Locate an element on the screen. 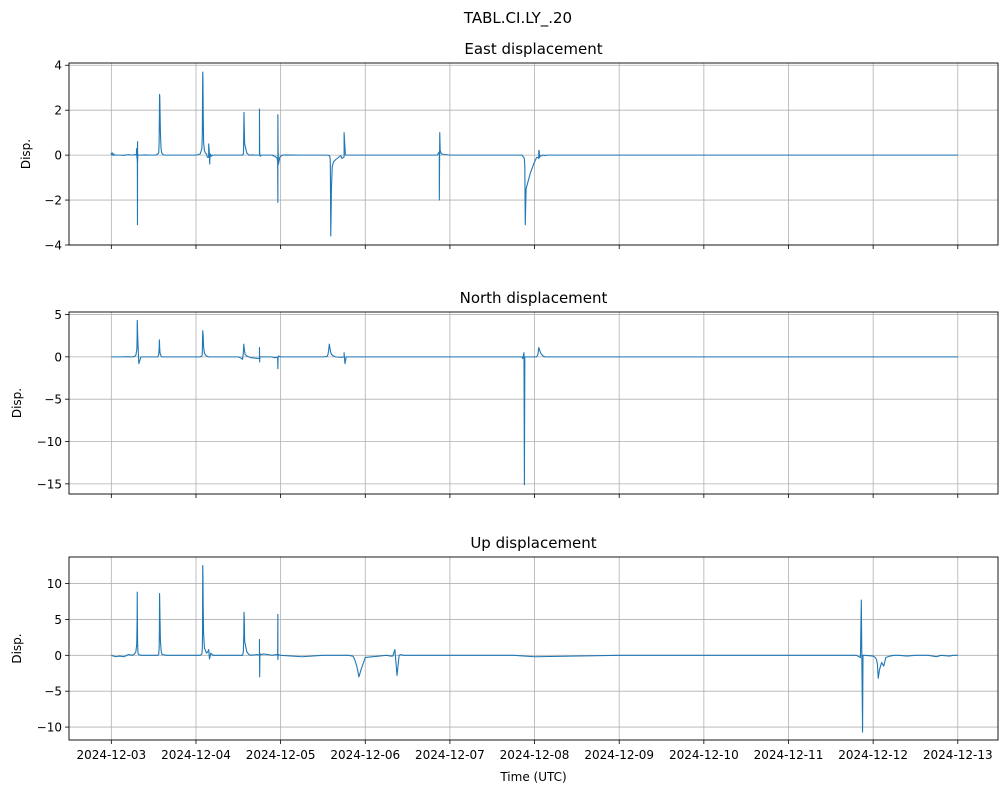  east-y-tick-label: 0 is located at coordinates (58, 156).